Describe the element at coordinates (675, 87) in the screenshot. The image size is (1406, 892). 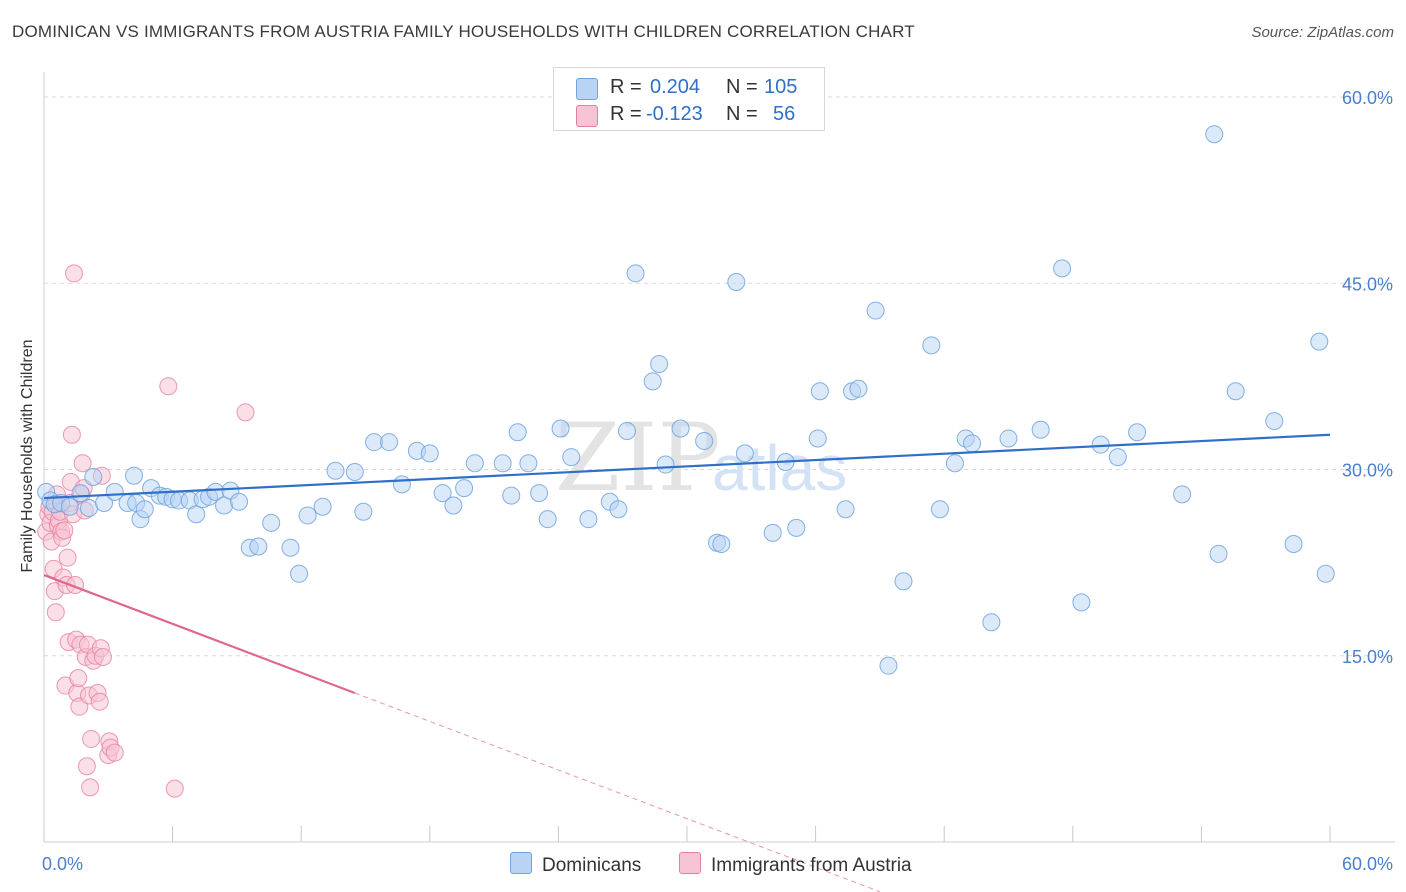
I see `legend-r-value: 0.204` at that location.